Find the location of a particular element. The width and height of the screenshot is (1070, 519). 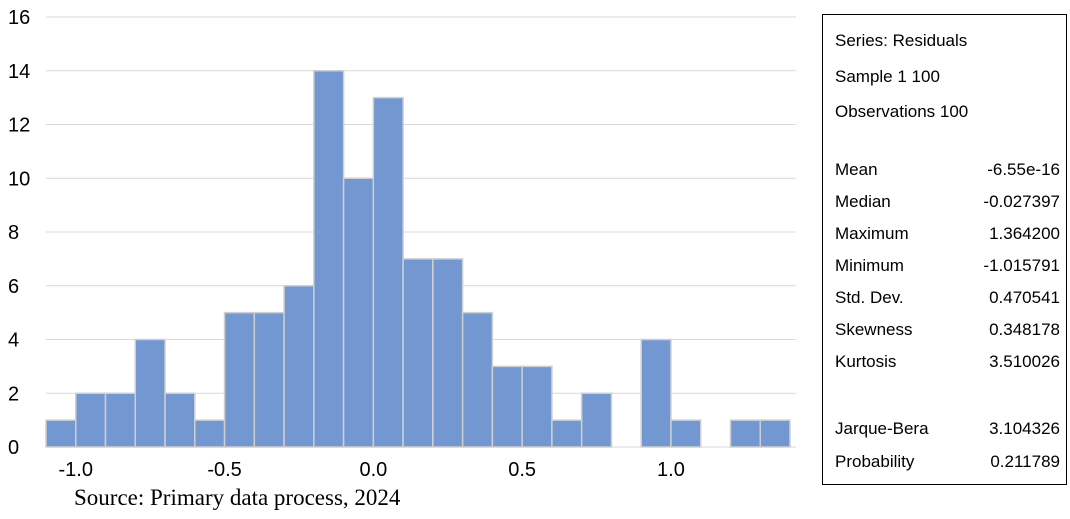

stat-value: -6.55e-16 is located at coordinates (1023, 169).